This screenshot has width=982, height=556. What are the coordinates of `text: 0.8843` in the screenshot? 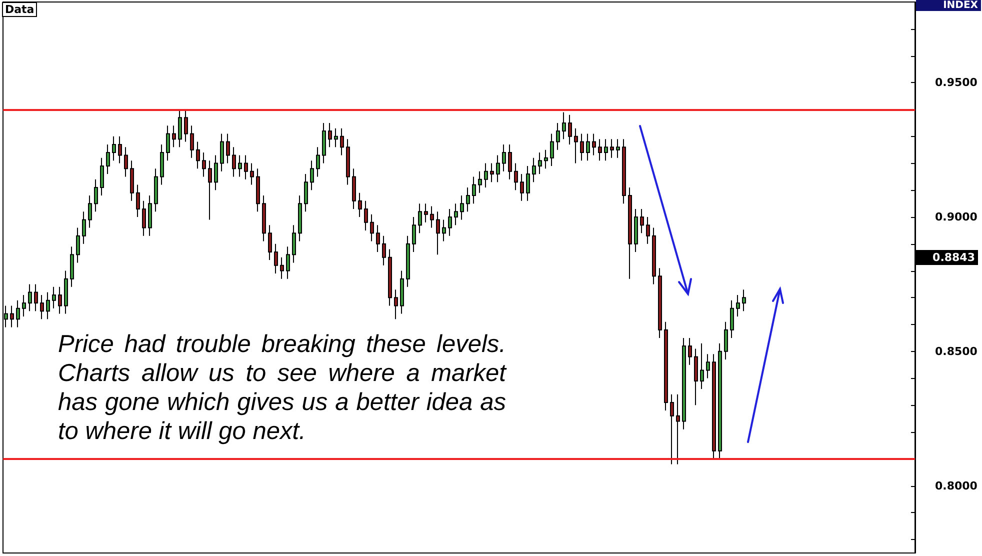 It's located at (947, 257).